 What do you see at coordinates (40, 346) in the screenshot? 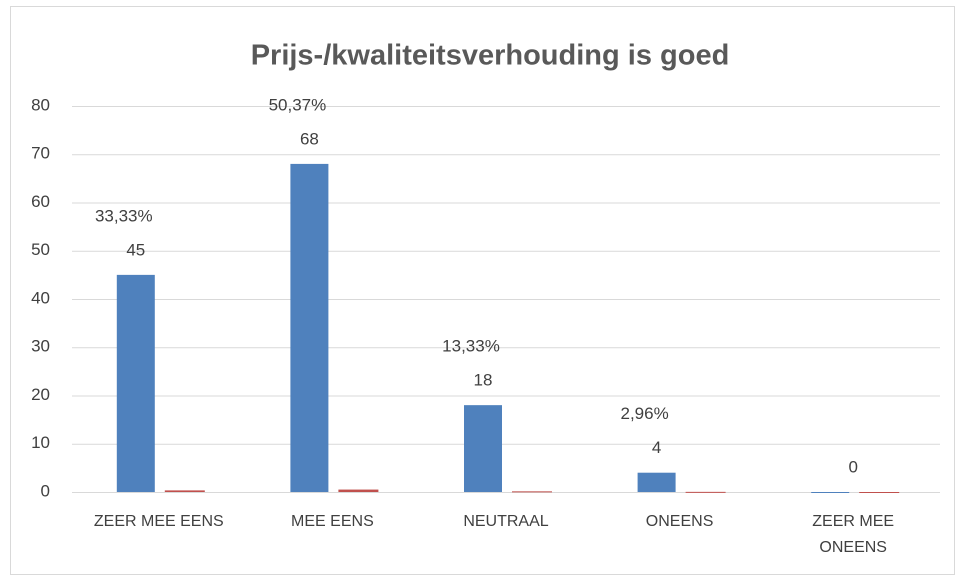
I see `y-tick-label: 30` at bounding box center [40, 346].